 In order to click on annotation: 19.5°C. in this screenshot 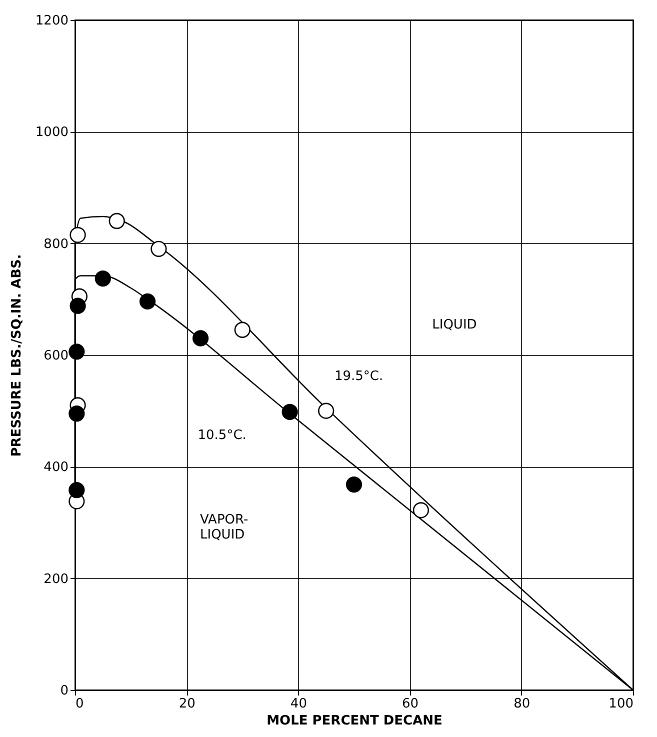, I will do `click(359, 376)`.